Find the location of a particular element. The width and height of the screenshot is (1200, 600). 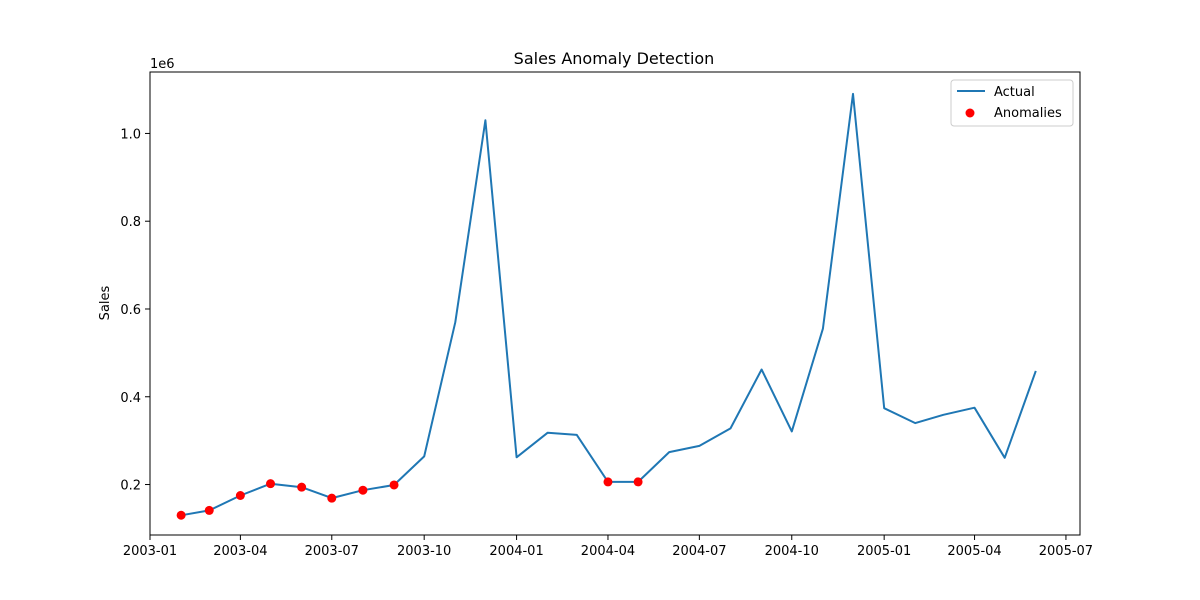

x-tick-label: 2003-10 is located at coordinates (424, 551).